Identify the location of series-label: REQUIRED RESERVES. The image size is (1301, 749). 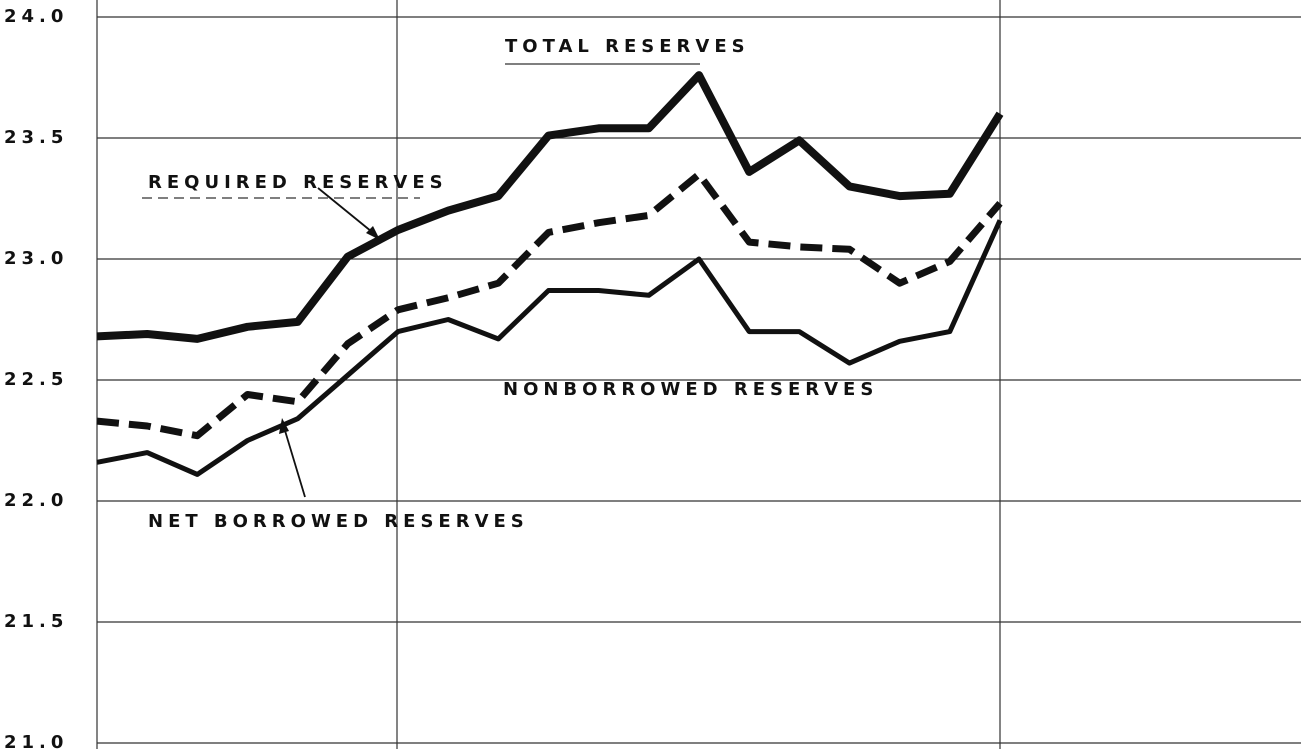
(298, 182).